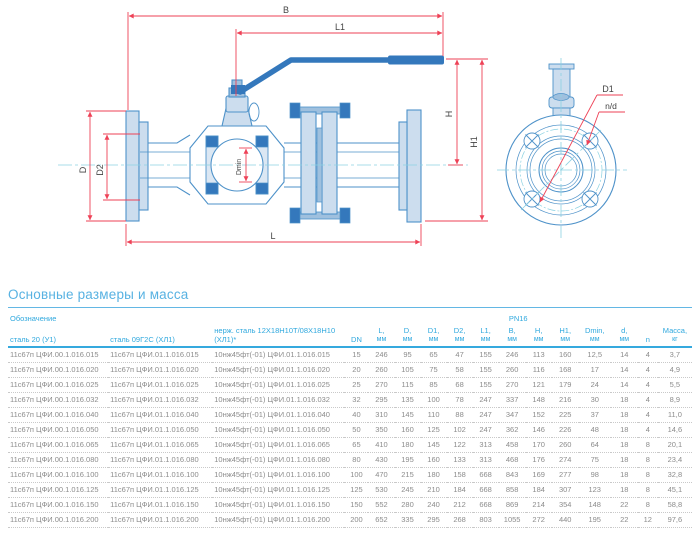 The width and height of the screenshot is (700, 553). What do you see at coordinates (594, 475) in the screenshot?
I see `value-cell: 98` at bounding box center [594, 475].